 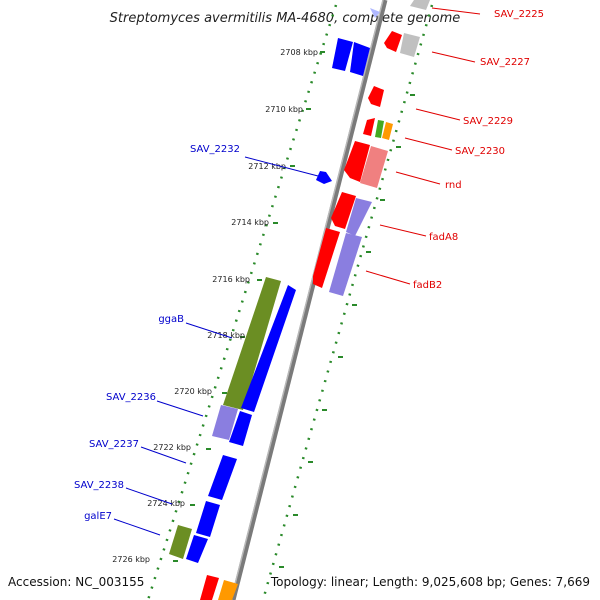 I want to click on gene-fadB2-b, so click(x=345, y=264).